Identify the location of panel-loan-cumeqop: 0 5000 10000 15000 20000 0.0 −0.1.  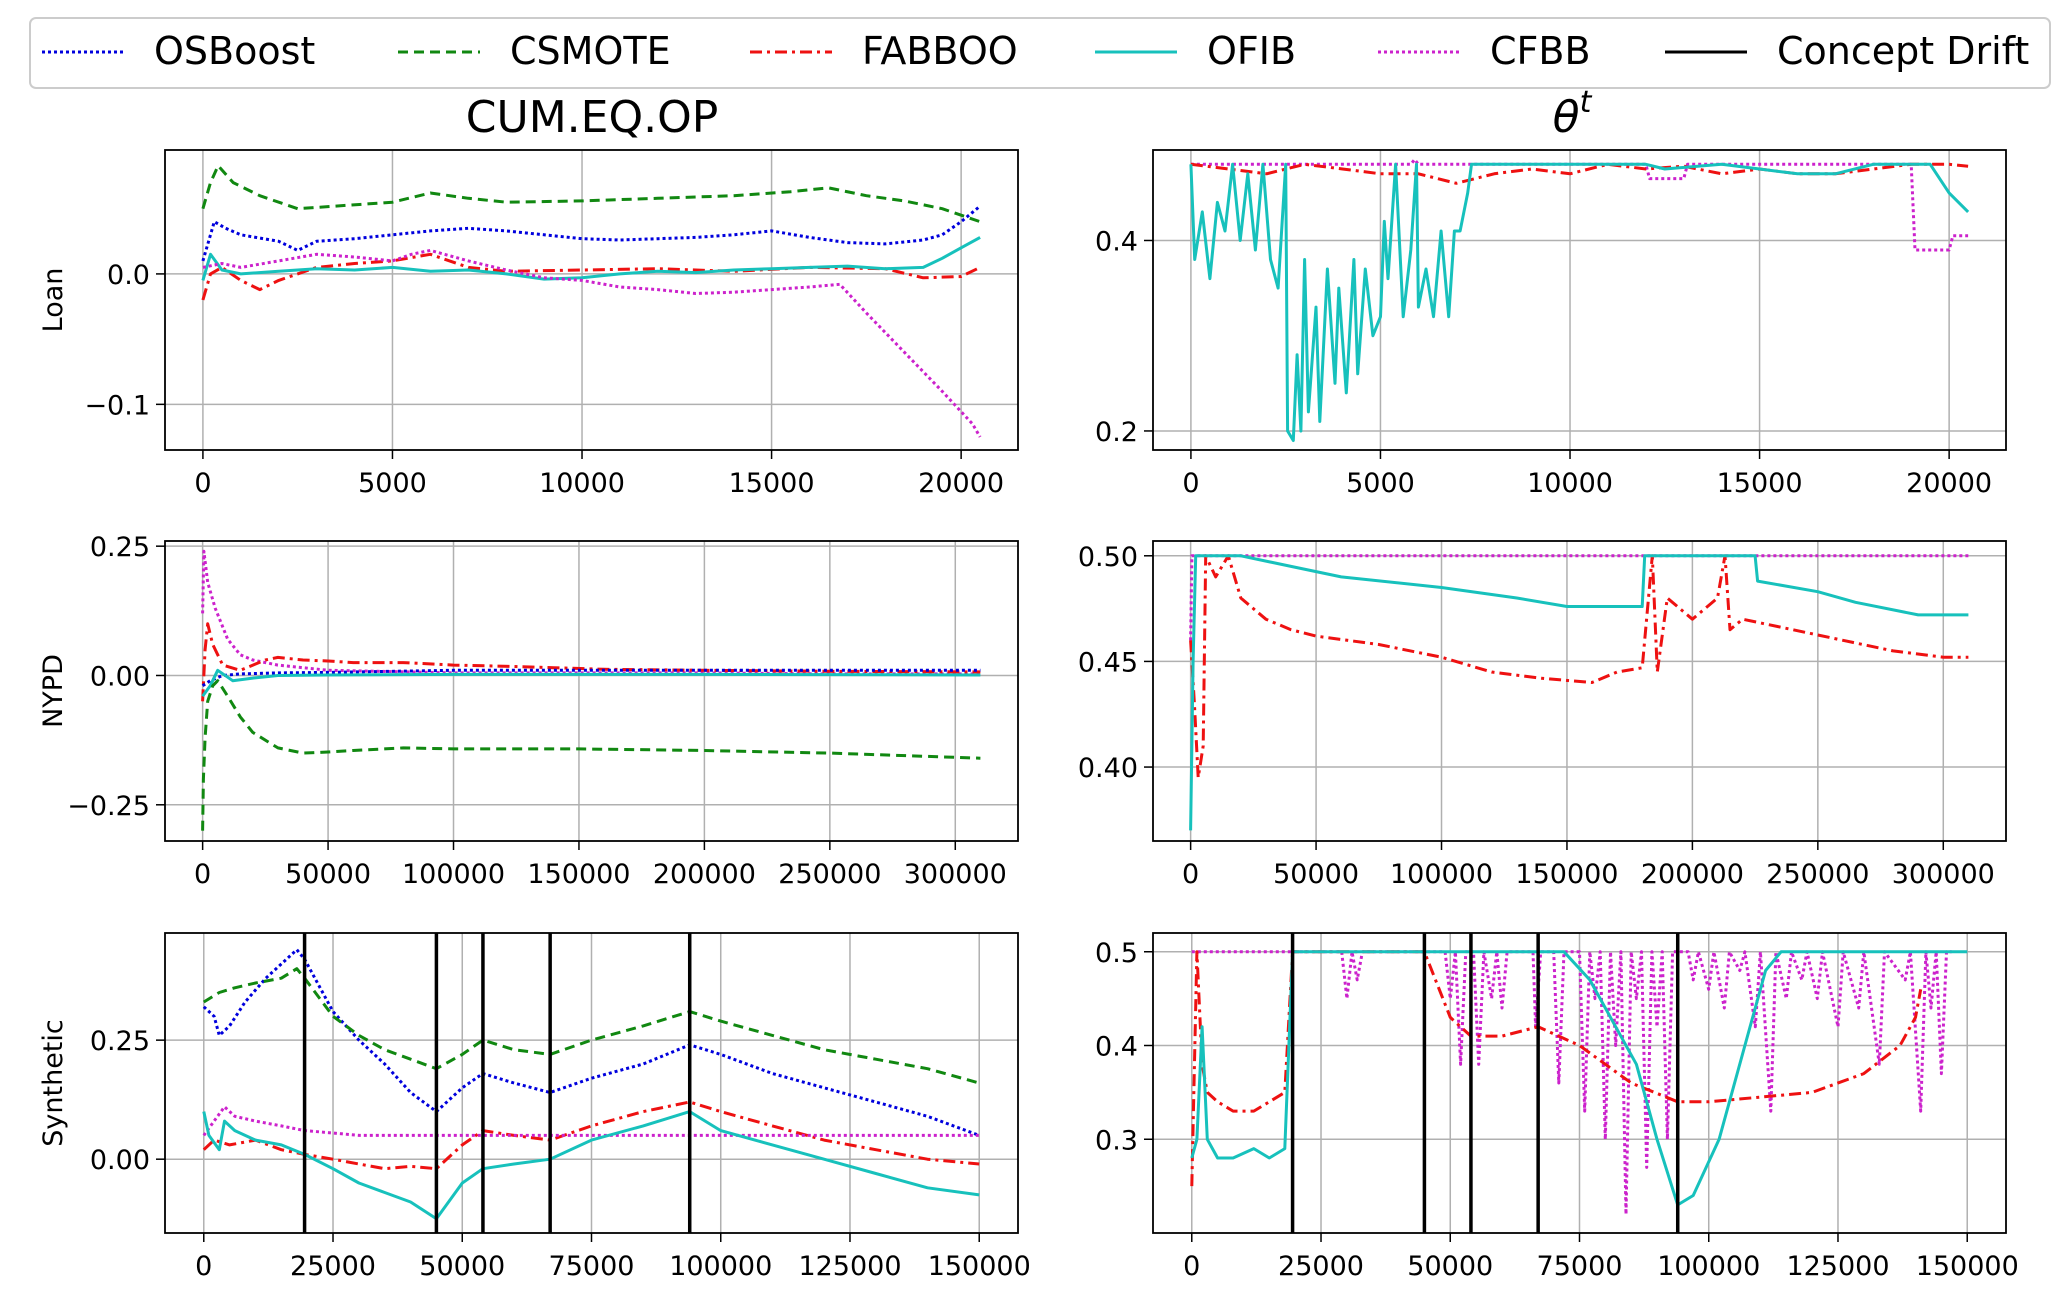
(551, 324).